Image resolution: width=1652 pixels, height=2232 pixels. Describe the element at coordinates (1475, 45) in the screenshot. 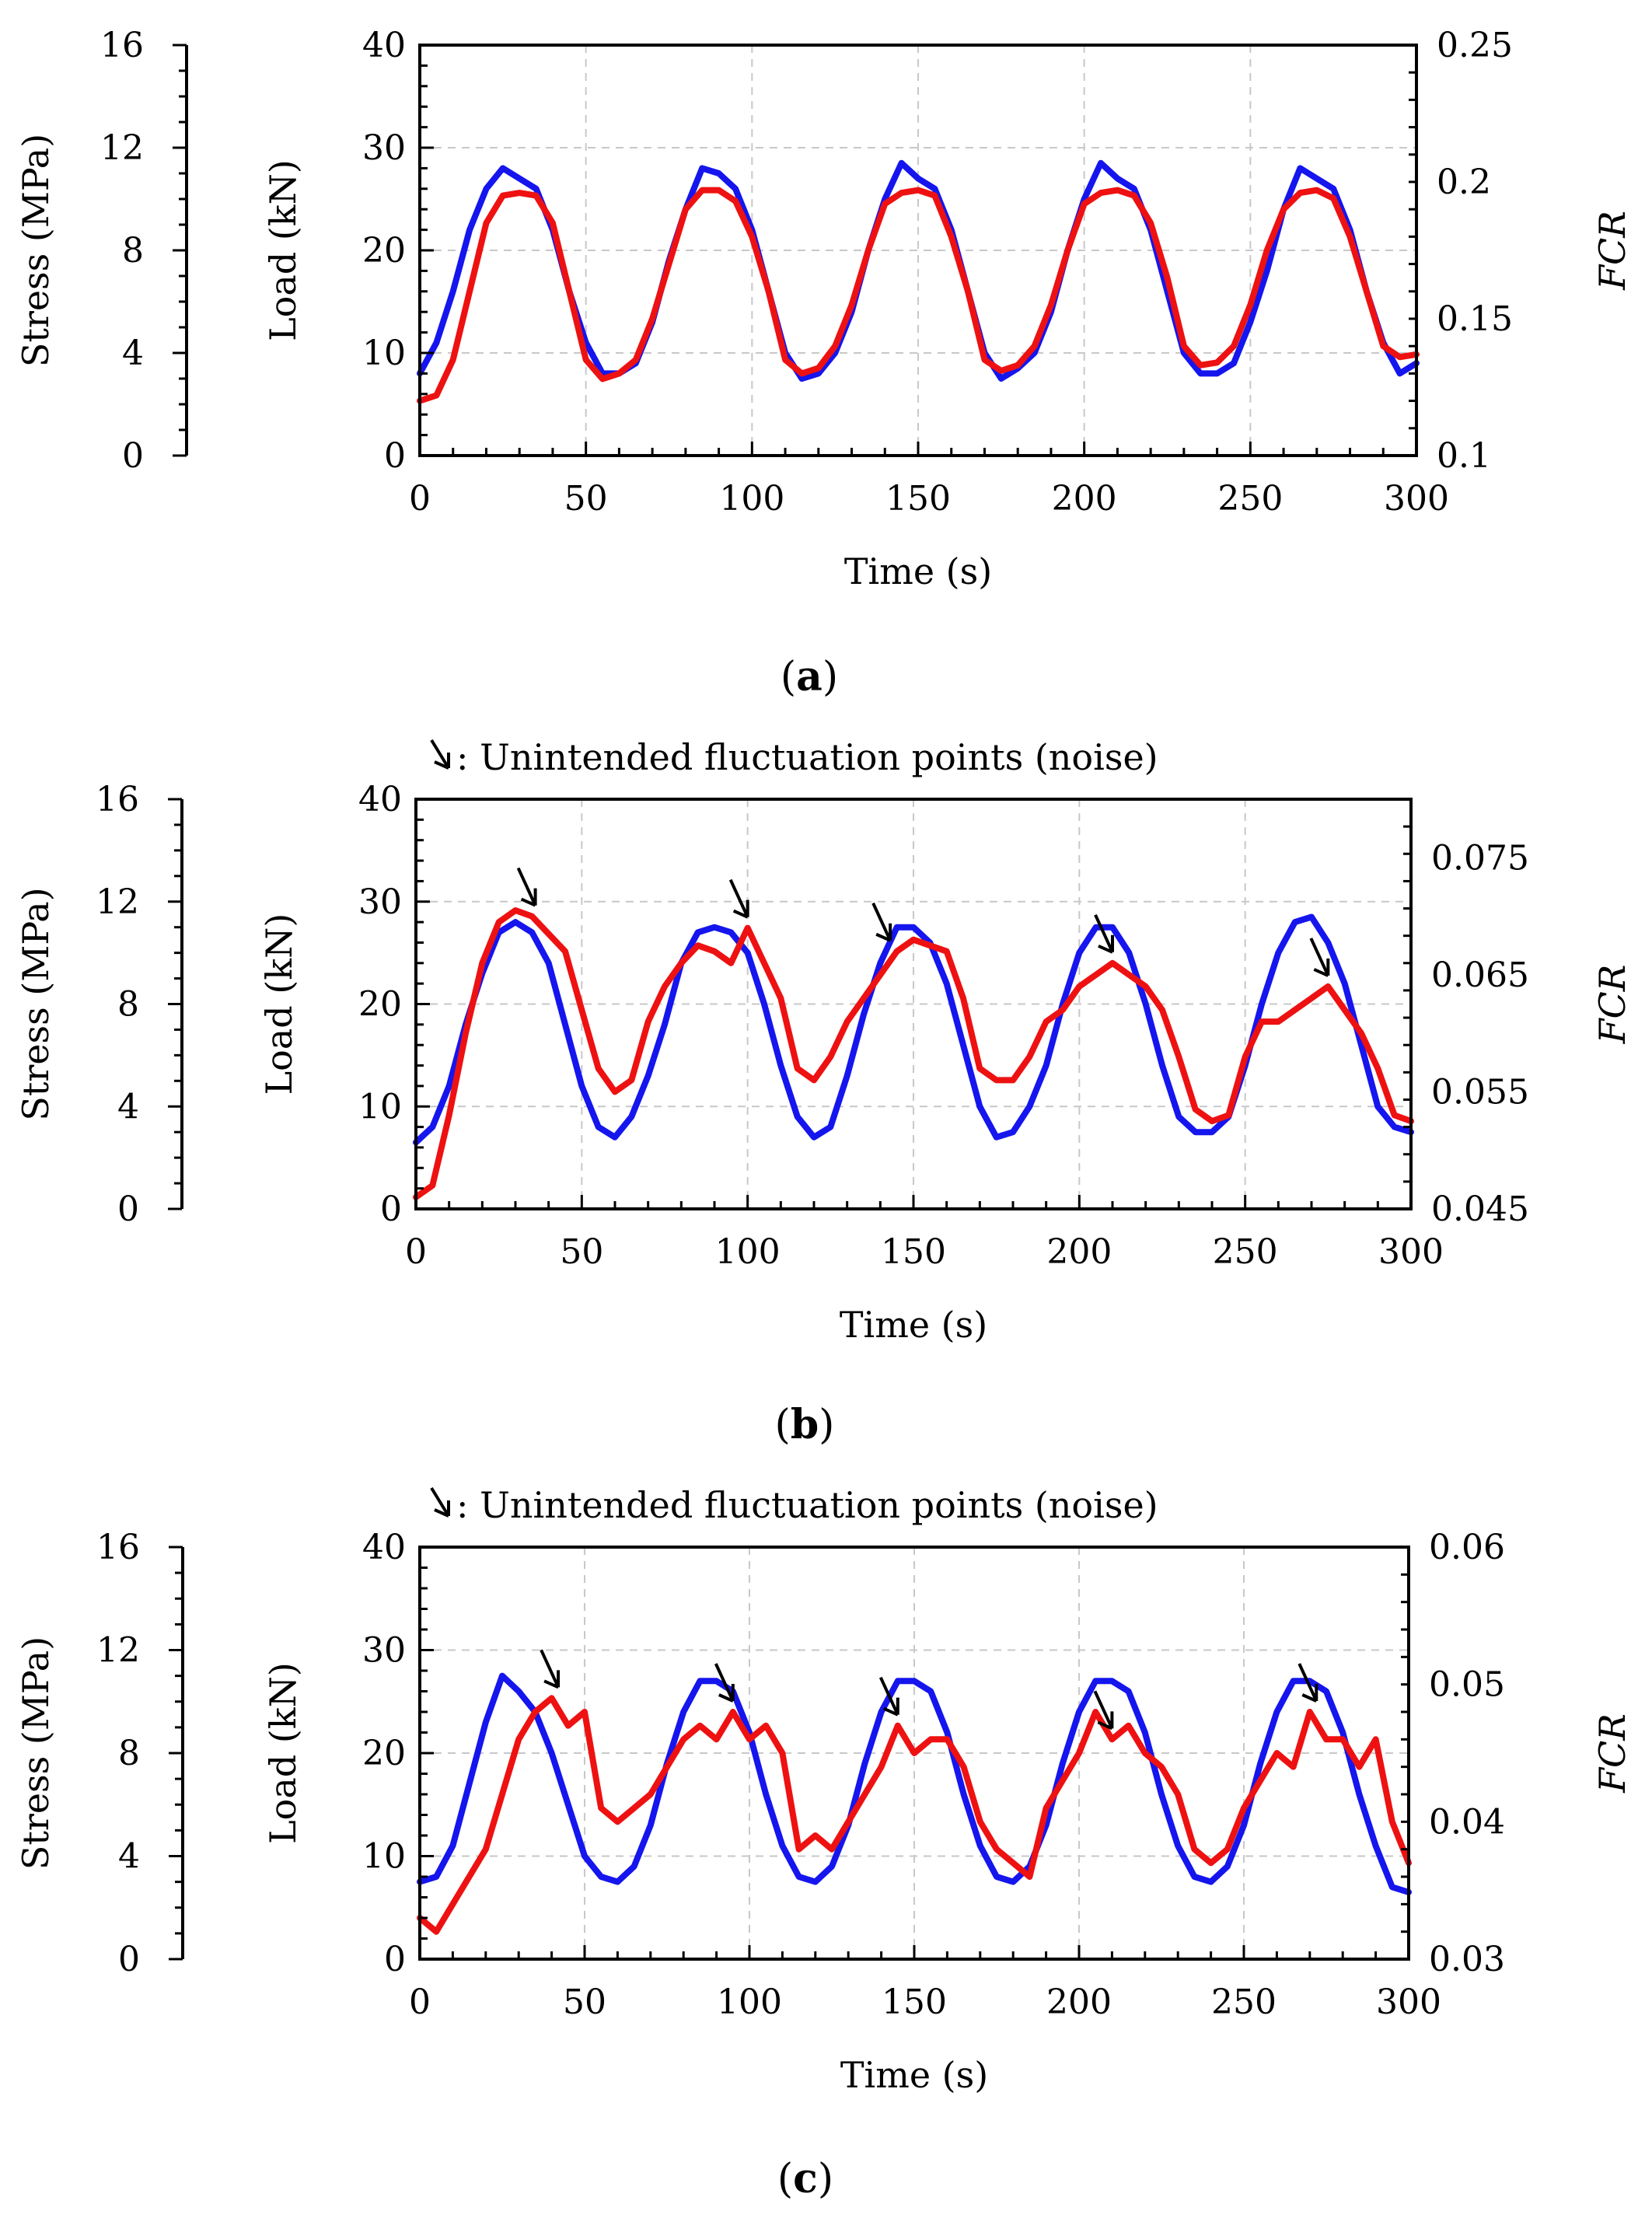

I see `right-tick-label: 0.25` at that location.